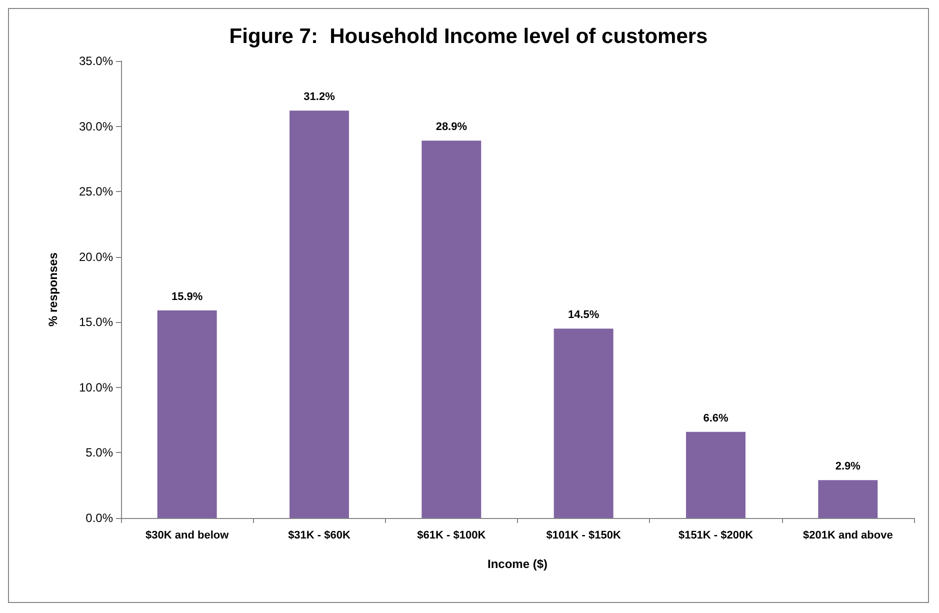 This screenshot has width=939, height=613. I want to click on y-tick-label: 20.0%, so click(96, 257).